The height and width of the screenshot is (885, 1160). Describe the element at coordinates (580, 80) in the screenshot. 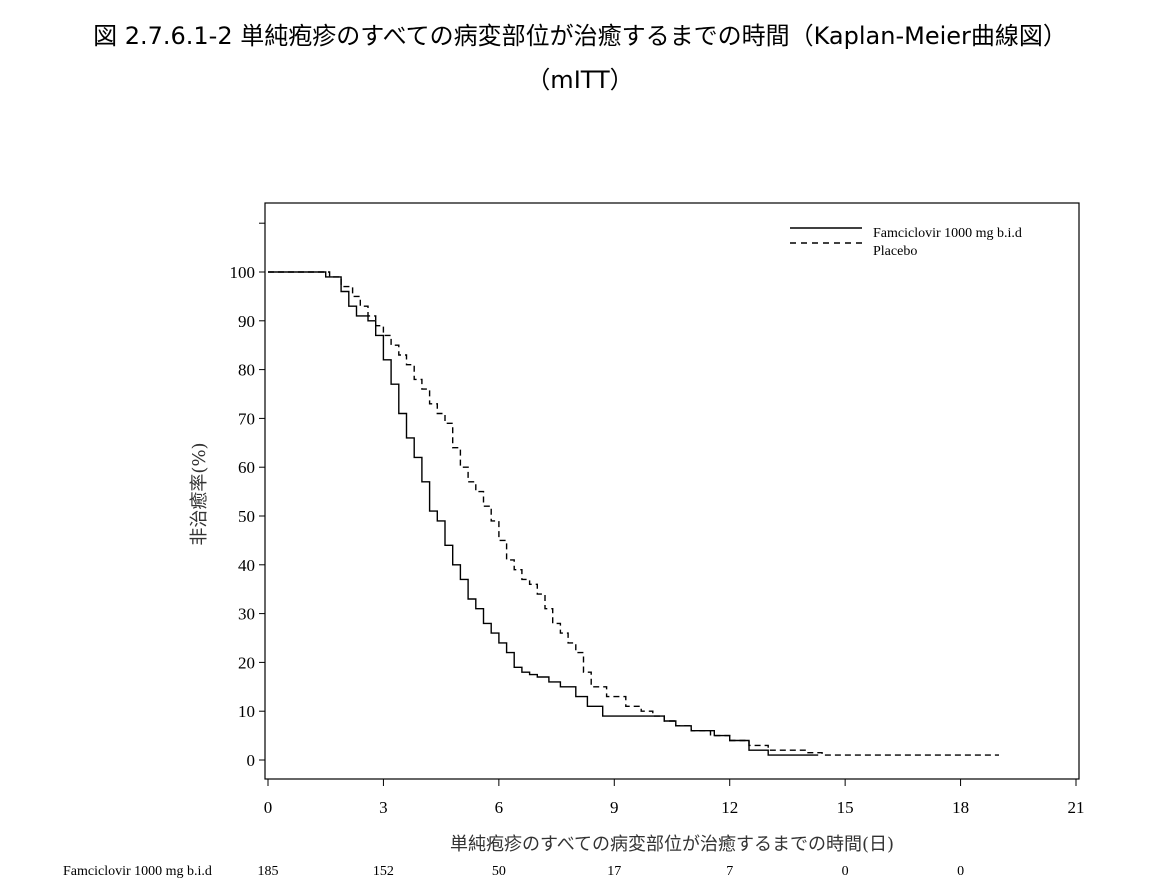

I see `chart-title-line-2: （mITT）` at that location.